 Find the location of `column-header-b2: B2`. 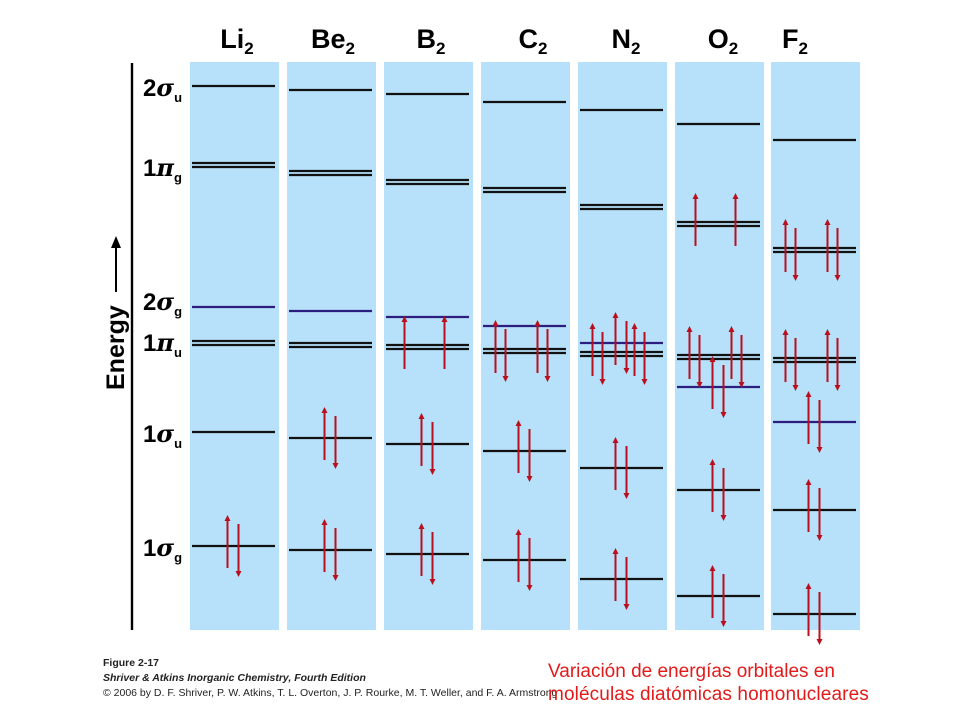

column-header-b2: B2 is located at coordinates (431, 41).